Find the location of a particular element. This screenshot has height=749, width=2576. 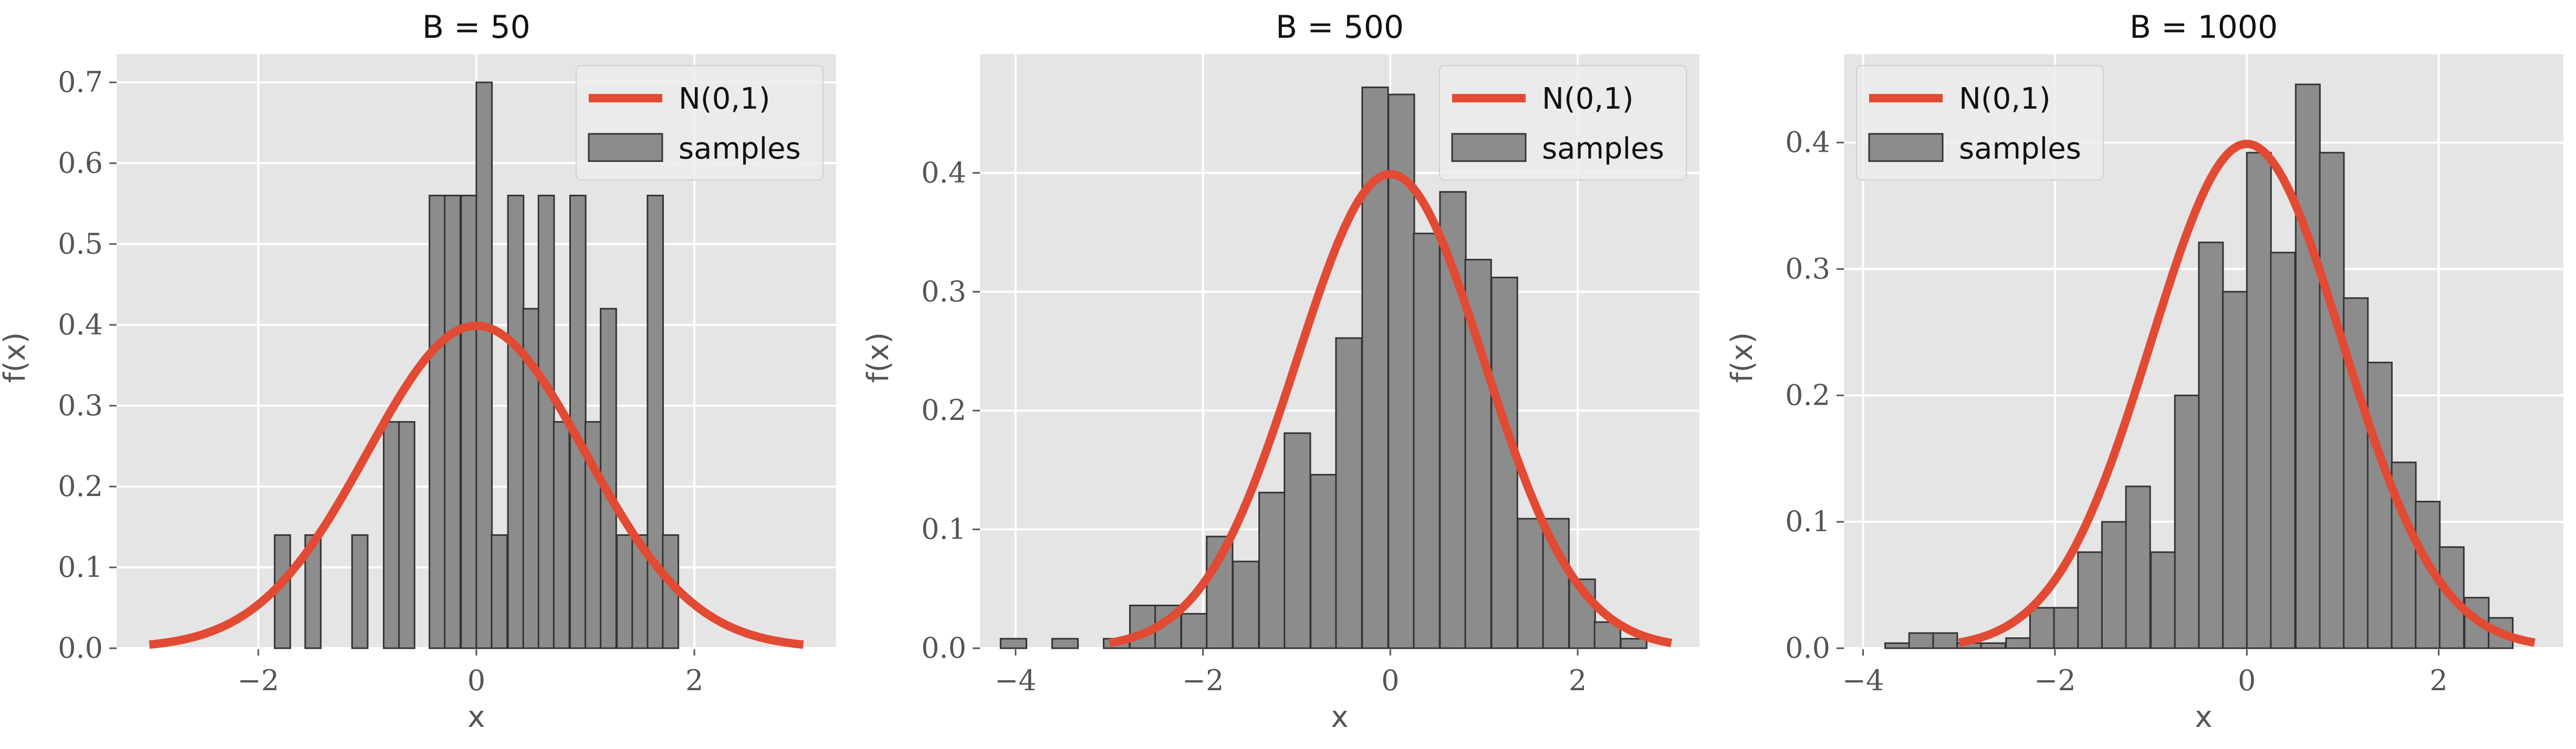

y-tick-label: 0.7 is located at coordinates (80, 82).